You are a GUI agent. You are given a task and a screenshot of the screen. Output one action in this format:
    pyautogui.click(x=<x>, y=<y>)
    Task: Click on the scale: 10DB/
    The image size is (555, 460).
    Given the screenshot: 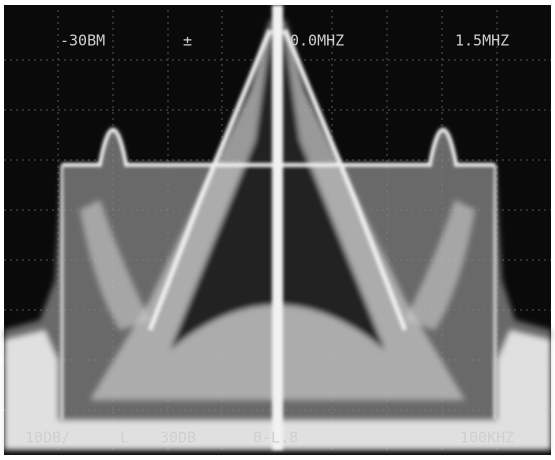 What is the action you would take?
    pyautogui.click(x=47, y=438)
    